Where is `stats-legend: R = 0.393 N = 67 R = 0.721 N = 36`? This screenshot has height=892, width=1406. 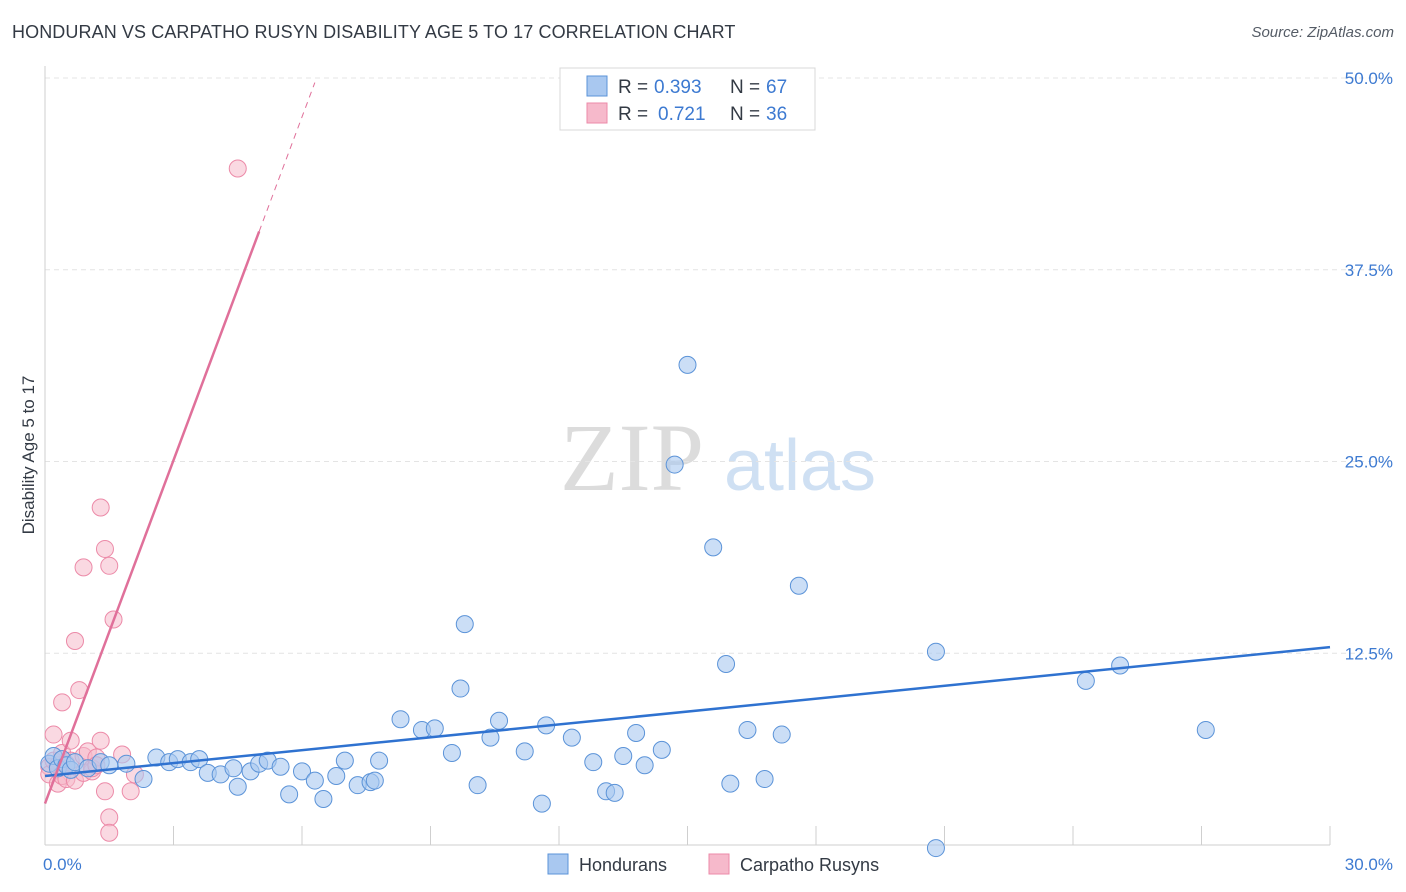 stats-legend: R = 0.393 N = 67 R = 0.721 N = 36 is located at coordinates (687, 99).